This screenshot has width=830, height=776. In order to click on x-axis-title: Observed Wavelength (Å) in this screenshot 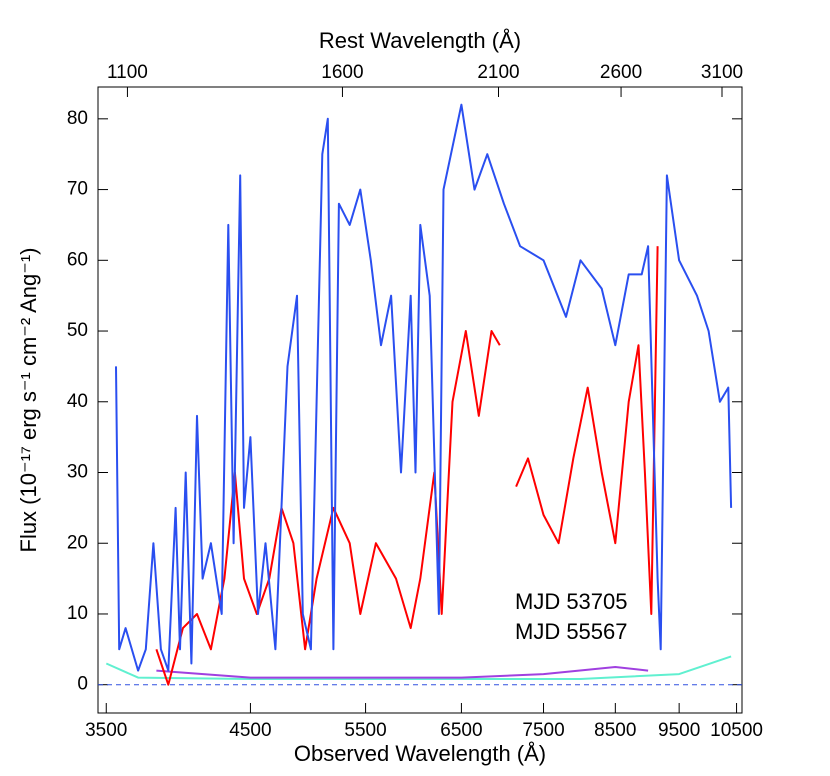, I will do `click(420, 753)`.